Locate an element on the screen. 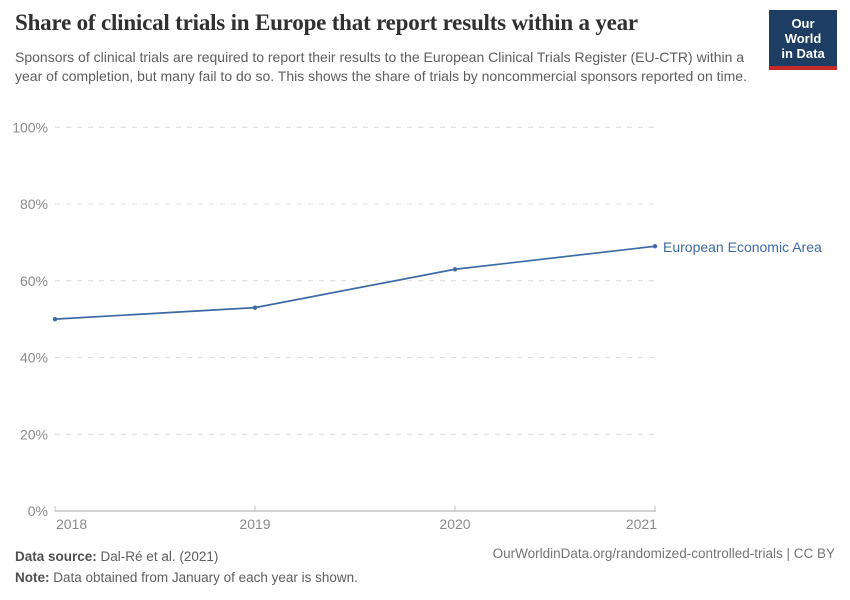  owid-logo-line1: Our World is located at coordinates (803, 31).